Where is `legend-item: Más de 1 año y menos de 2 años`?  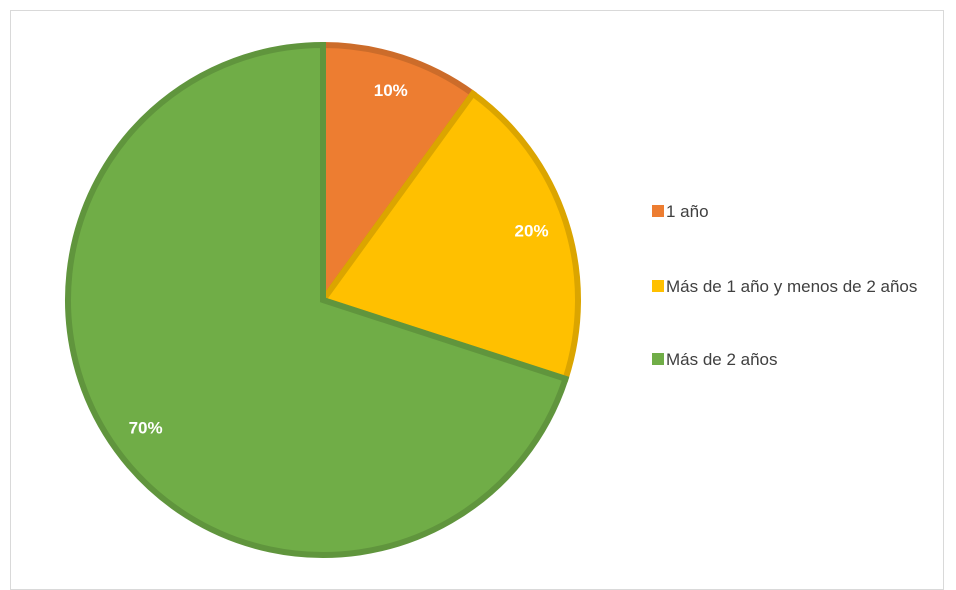
legend-item: Más de 1 año y menos de 2 años is located at coordinates (802, 287).